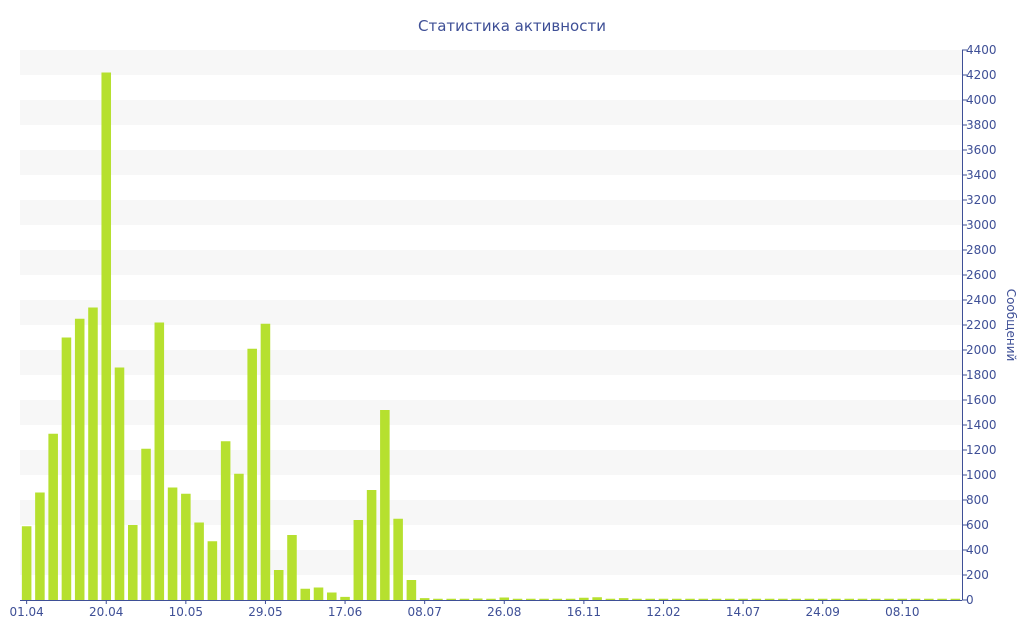  I want to click on x-tick-label: 14.07, so click(743, 612).